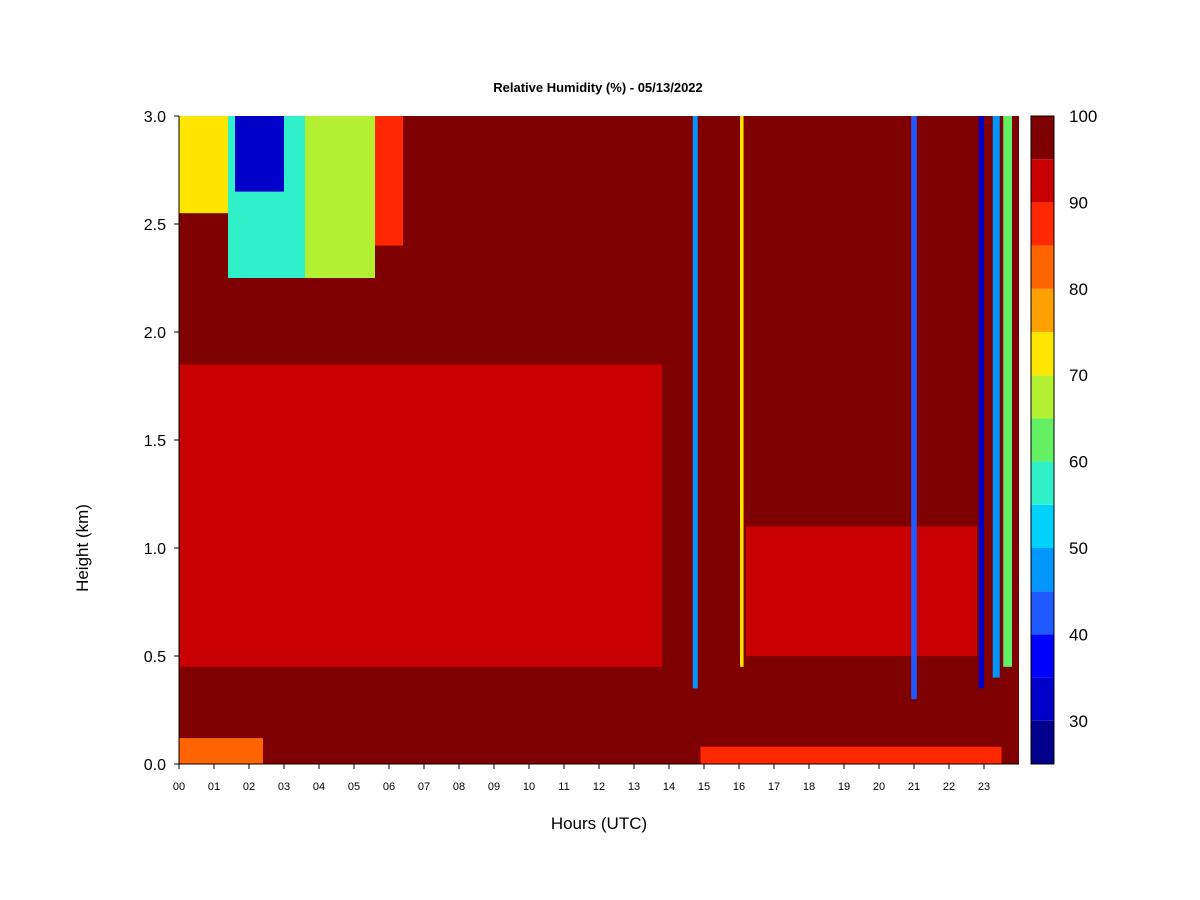  What do you see at coordinates (1078, 721) in the screenshot?
I see `colorbar-tick-label: 30` at bounding box center [1078, 721].